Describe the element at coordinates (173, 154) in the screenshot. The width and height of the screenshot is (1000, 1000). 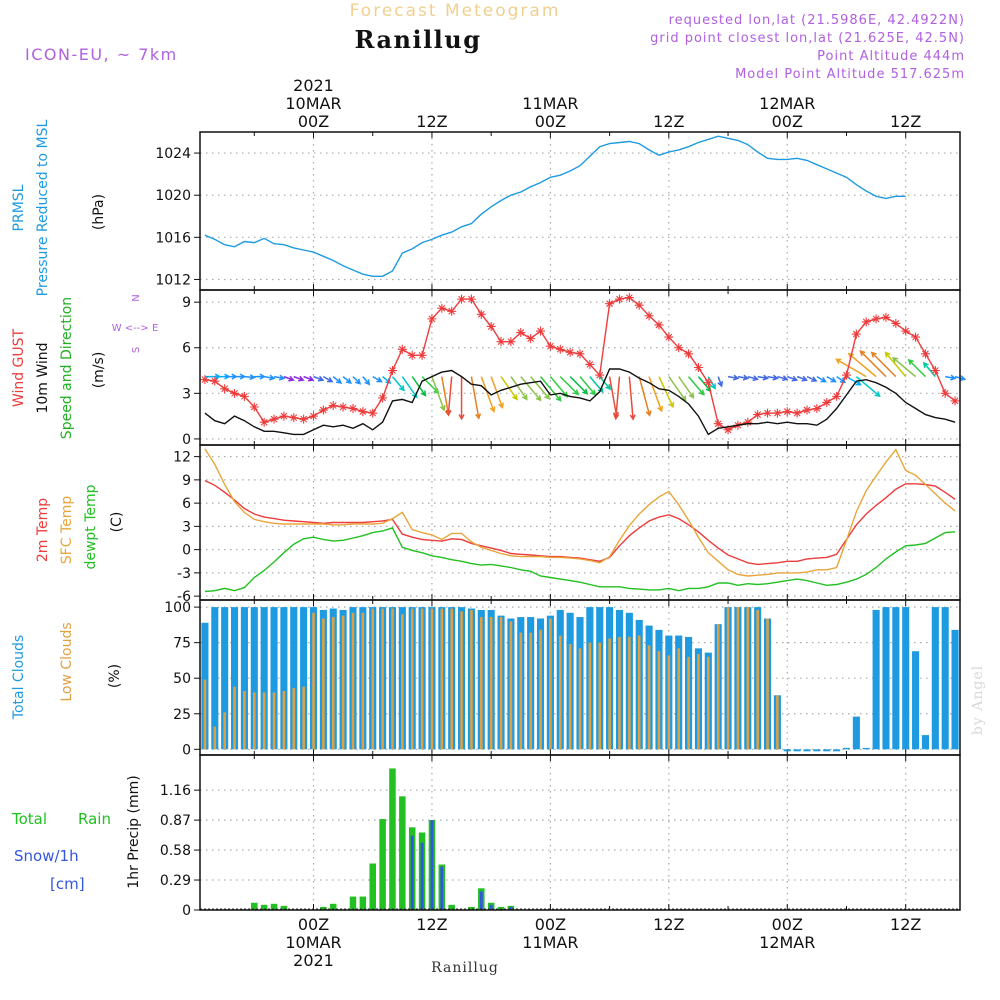
I see `y-tick-label: 1024` at that location.